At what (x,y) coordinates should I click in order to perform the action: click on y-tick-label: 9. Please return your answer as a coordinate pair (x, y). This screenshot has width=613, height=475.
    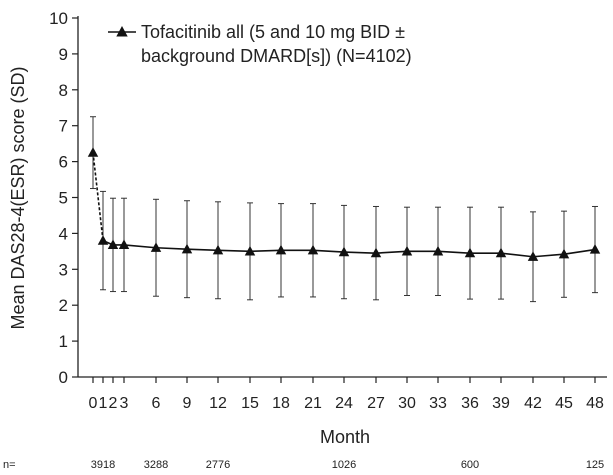
    Looking at the image, I should click on (63, 54).